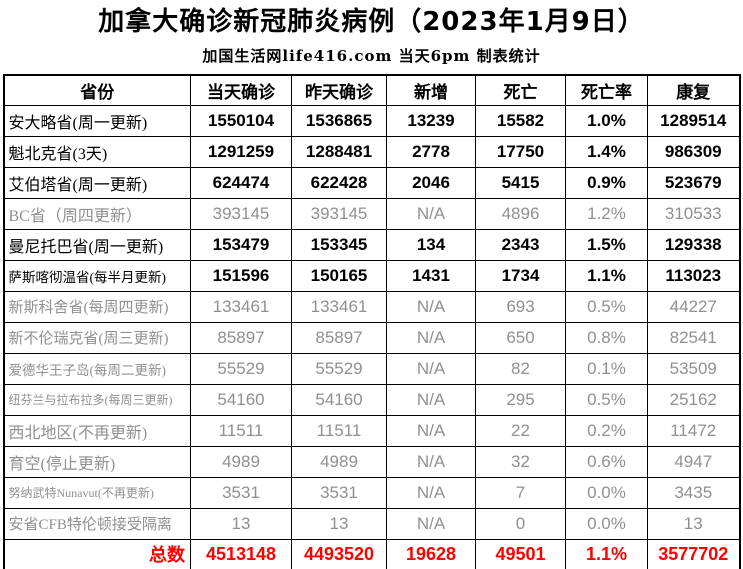 This screenshot has width=743, height=569. What do you see at coordinates (339, 461) in the screenshot?
I see `yesterday-confirmed-cell: 4989` at bounding box center [339, 461].